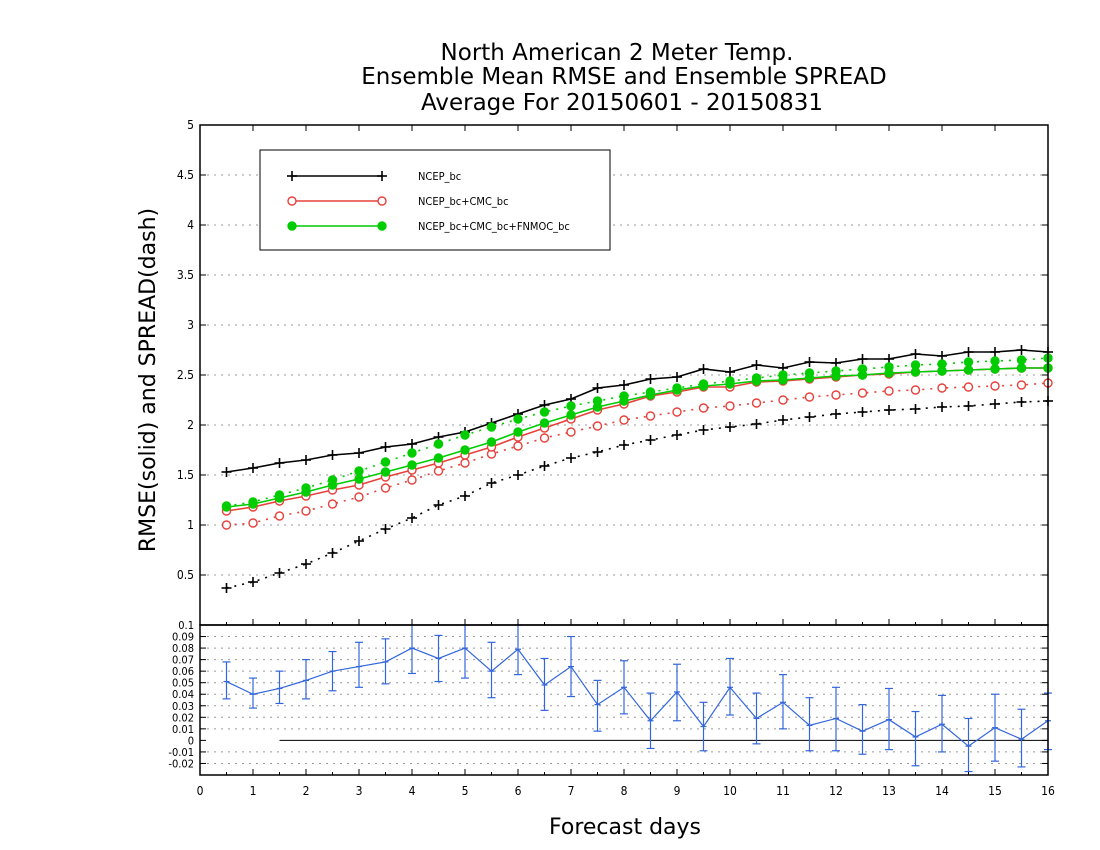 The width and height of the screenshot is (1100, 850). Describe the element at coordinates (1048, 791) in the screenshot. I see `x-tick-label: 16` at that location.